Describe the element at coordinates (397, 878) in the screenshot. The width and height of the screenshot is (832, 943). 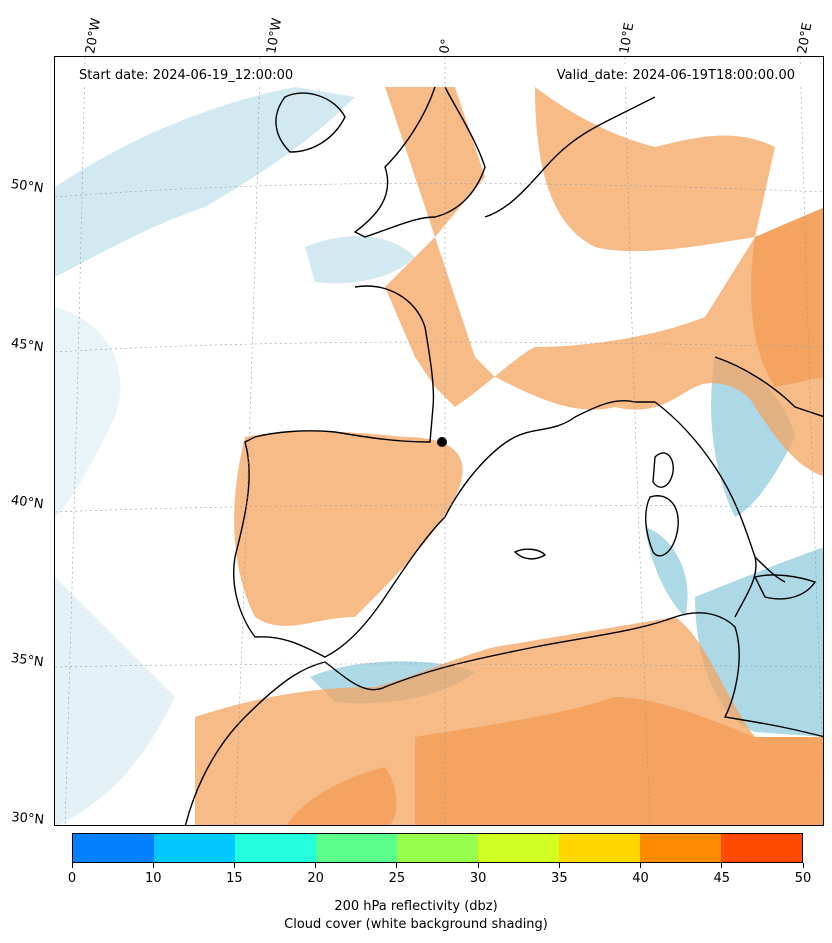
I see `colorbar-tick-label: 25` at that location.